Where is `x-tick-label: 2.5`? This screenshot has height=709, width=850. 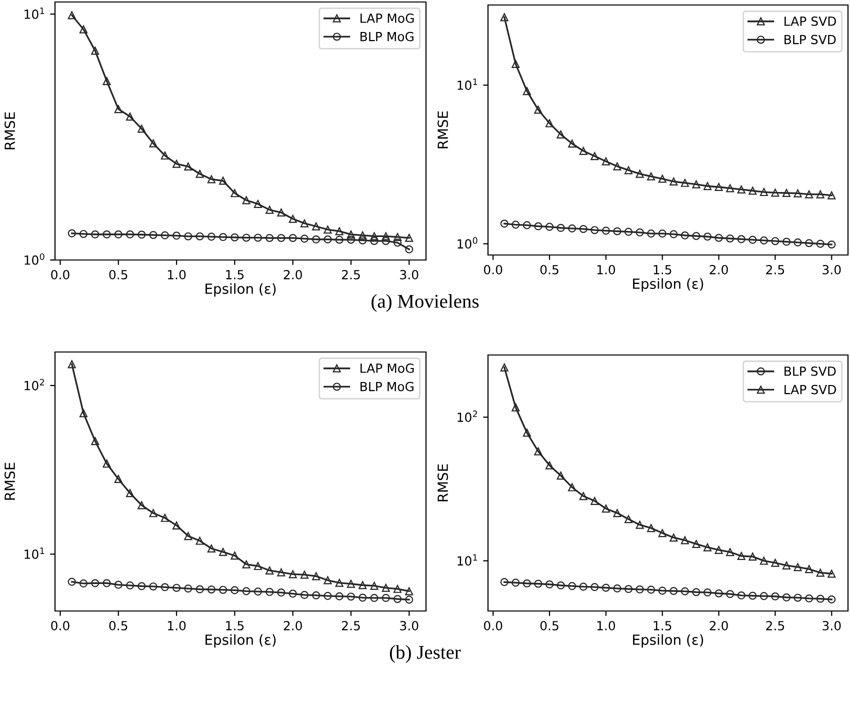
x-tick-label: 2.5 is located at coordinates (775, 269).